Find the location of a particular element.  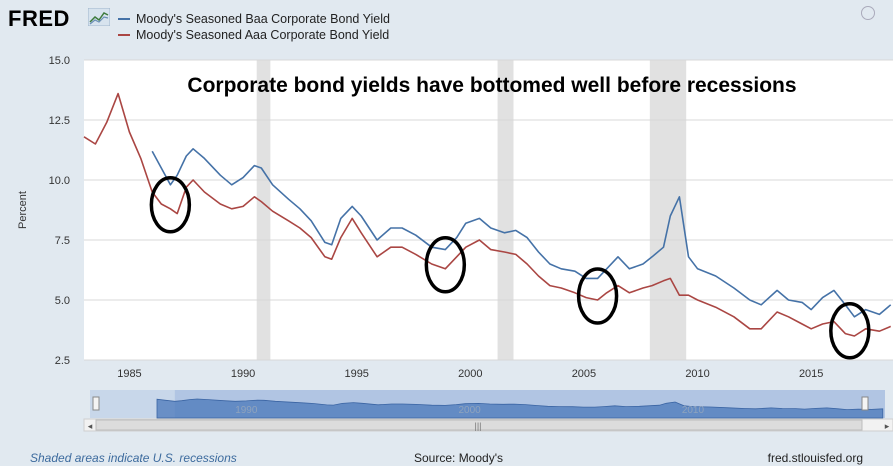

y-axis-ticks: 2.5 5.0 7.5 10.0 12.5 15.0 is located at coordinates (59, 211).